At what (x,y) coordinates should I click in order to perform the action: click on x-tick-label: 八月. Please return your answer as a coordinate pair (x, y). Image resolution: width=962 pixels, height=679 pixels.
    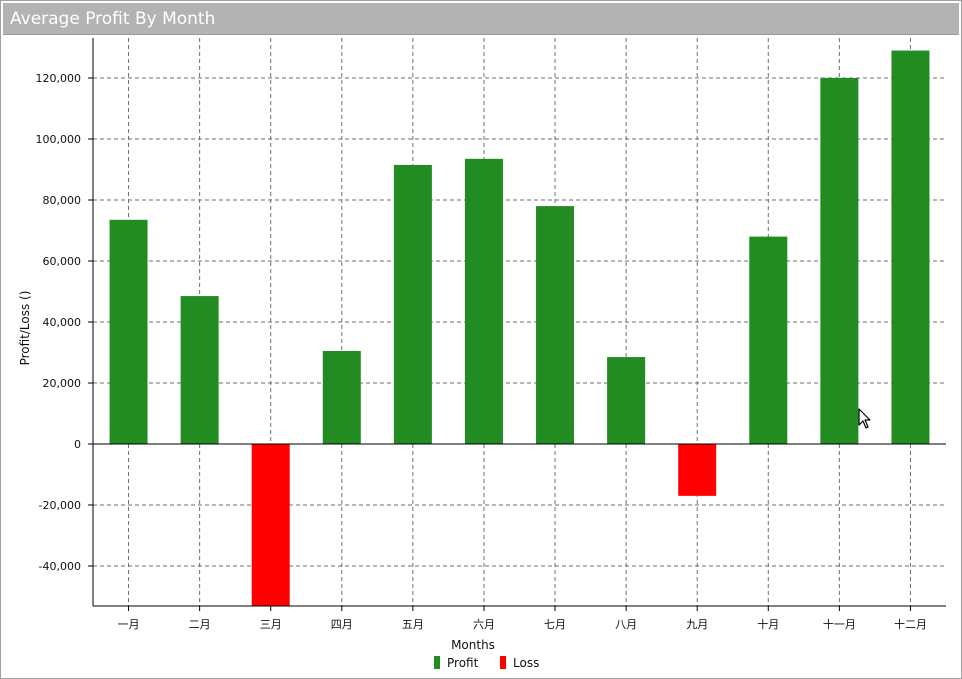
    Looking at the image, I should click on (626, 624).